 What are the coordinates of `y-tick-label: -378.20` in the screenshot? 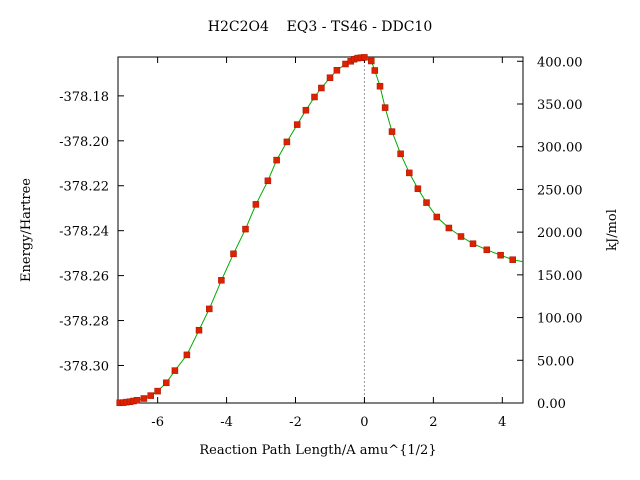 It's located at (84, 142).